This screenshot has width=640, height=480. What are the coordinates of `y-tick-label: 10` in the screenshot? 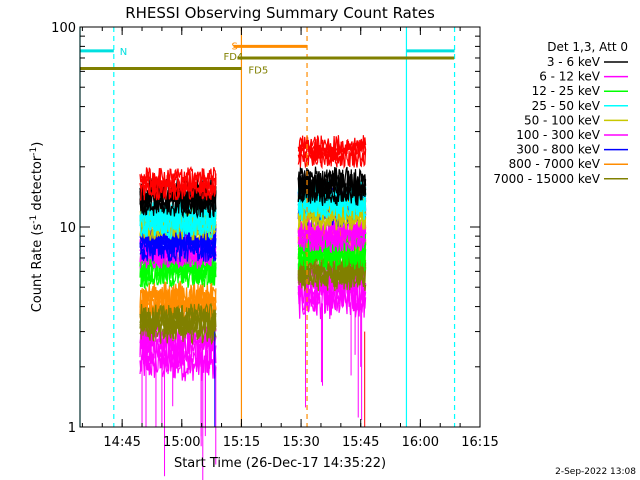 It's located at (67, 228).